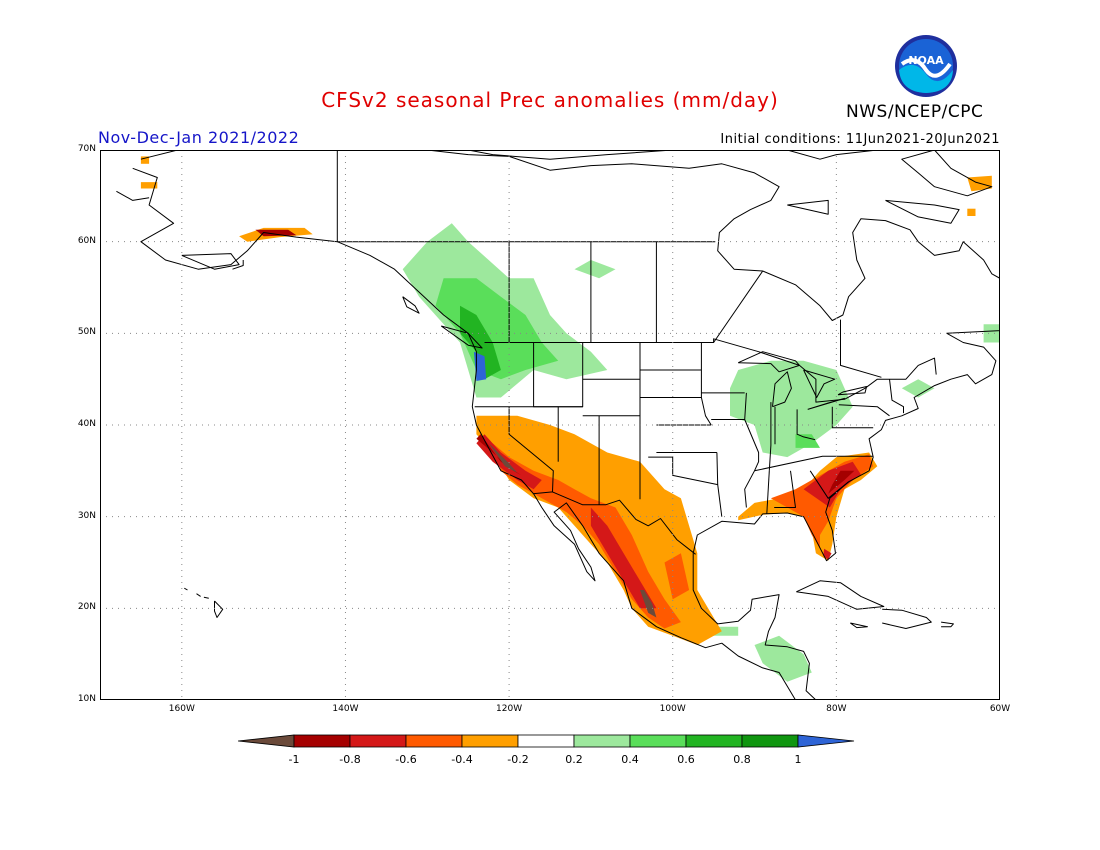 The image size is (1100, 850). I want to click on dry-labrador-north, so click(971, 212).